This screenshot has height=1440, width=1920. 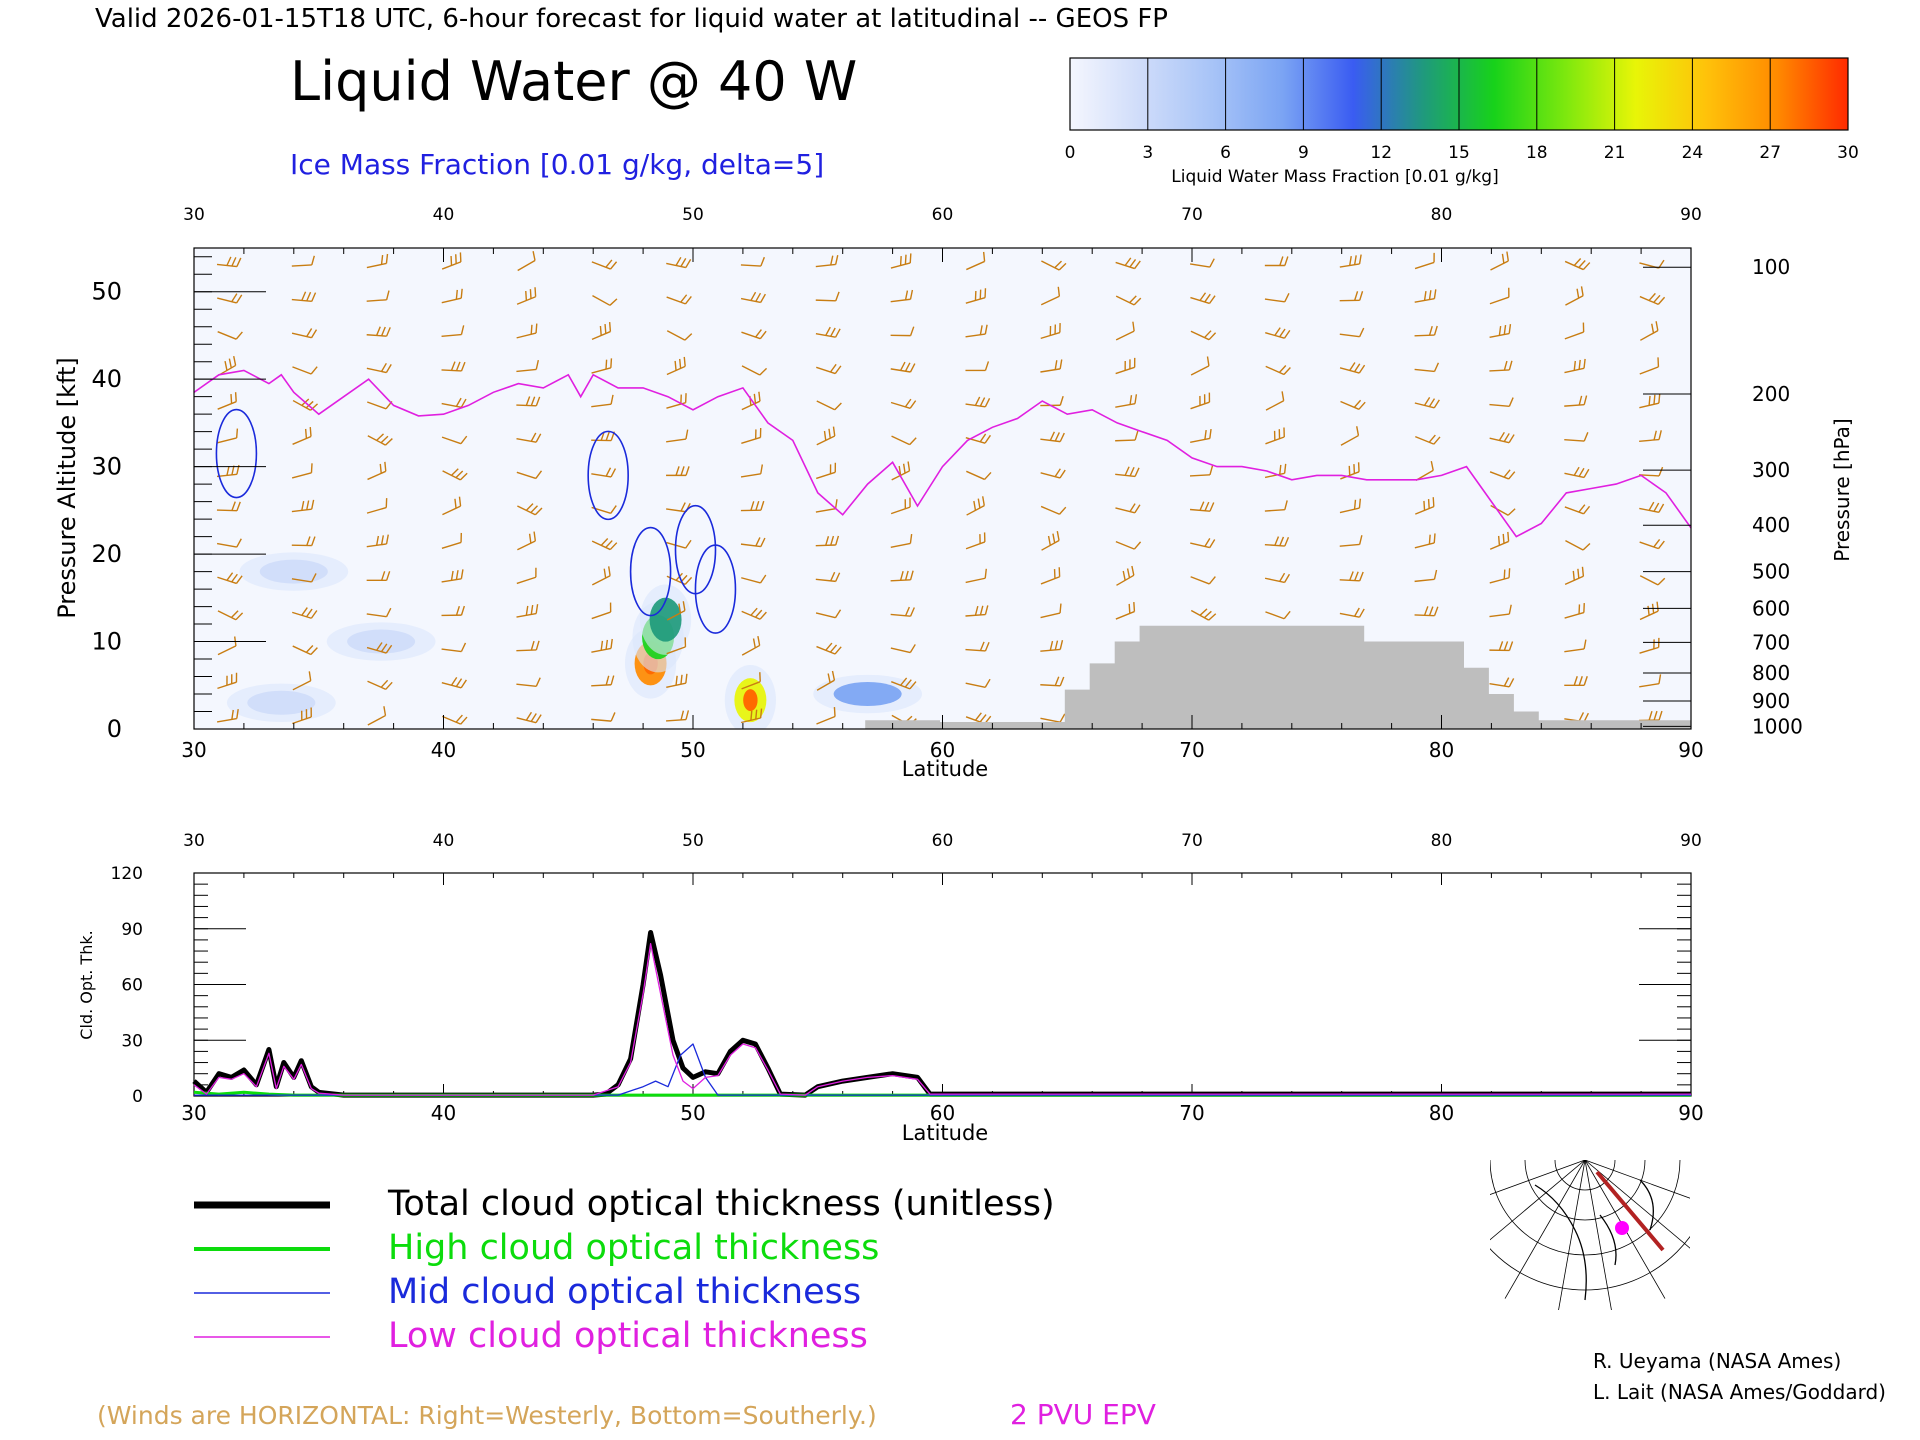 I want to click on colorbar-tick-label: 15, so click(x=1459, y=153).